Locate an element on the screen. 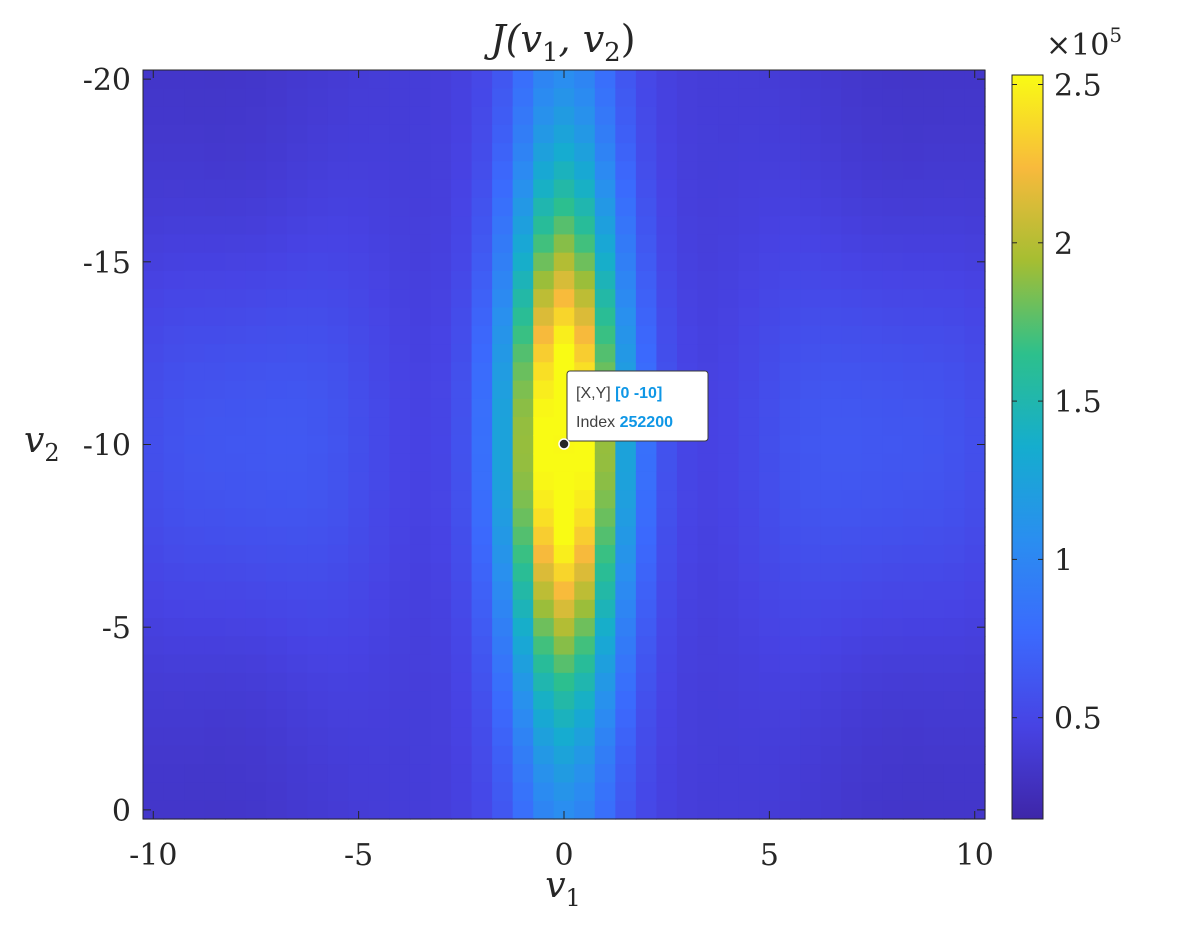  datatip: [X,Y] [0 -10] Index 252200 is located at coordinates (633, 410).